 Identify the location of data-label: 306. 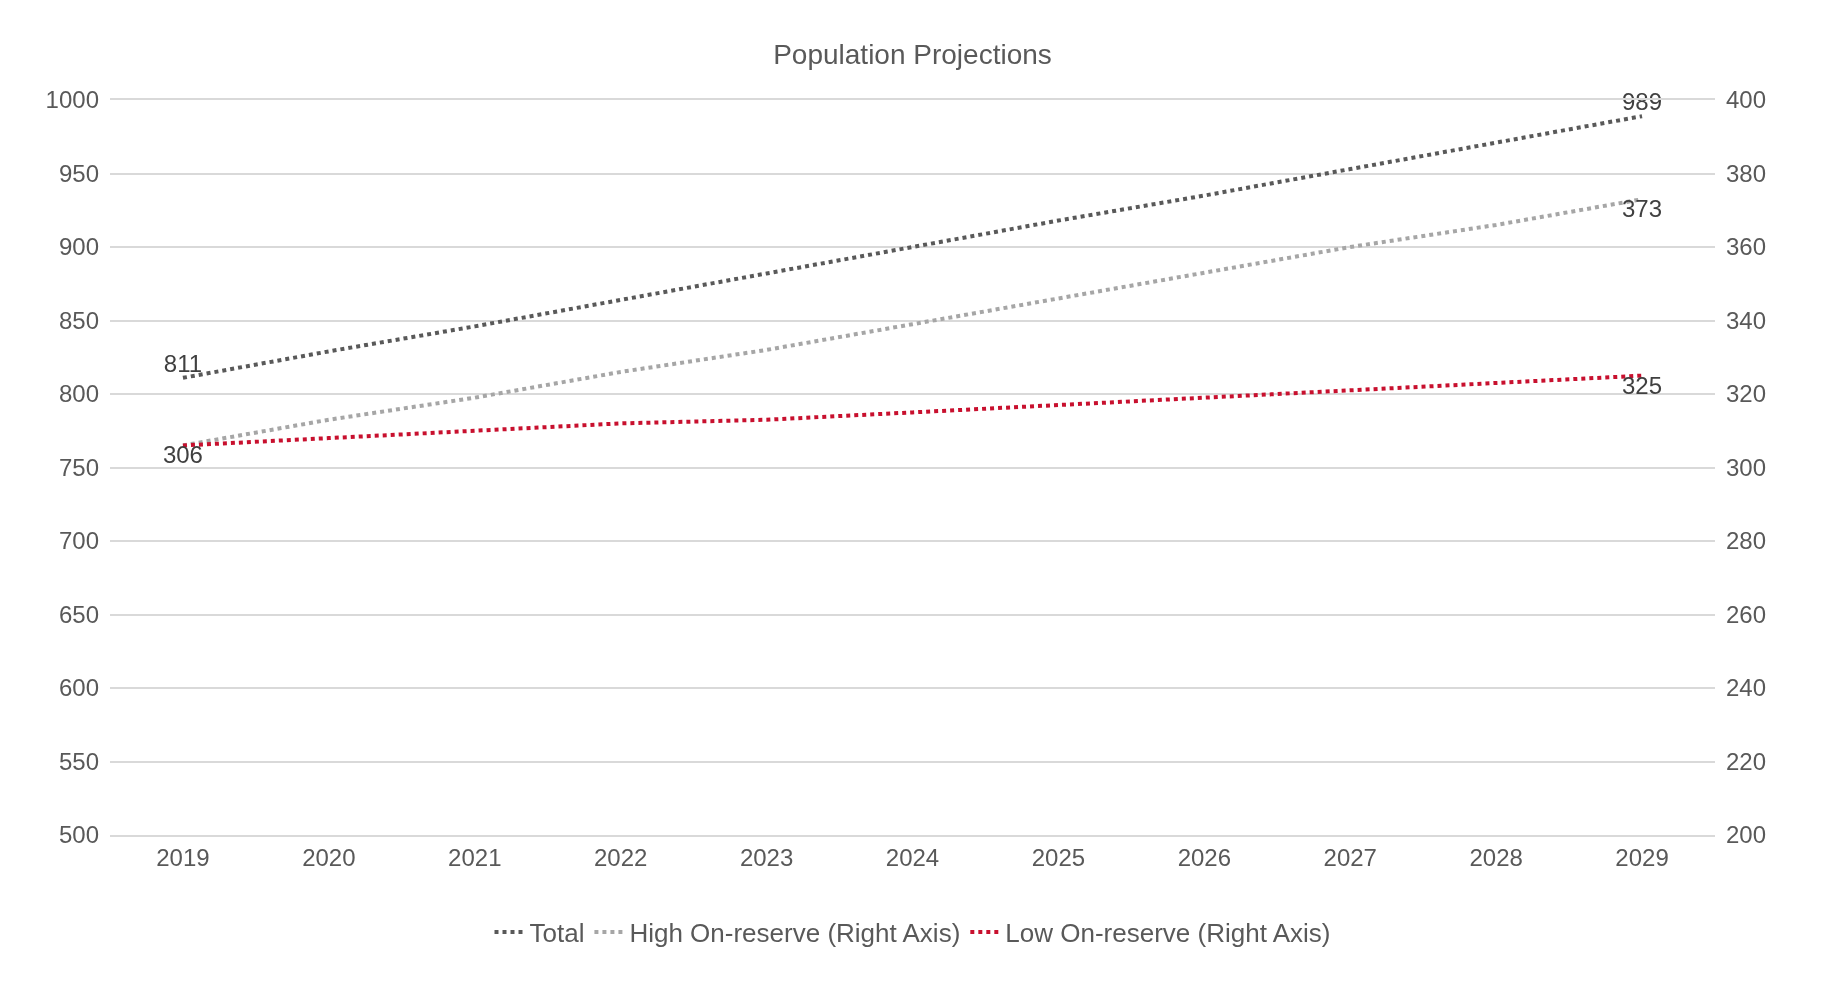
(182, 455).